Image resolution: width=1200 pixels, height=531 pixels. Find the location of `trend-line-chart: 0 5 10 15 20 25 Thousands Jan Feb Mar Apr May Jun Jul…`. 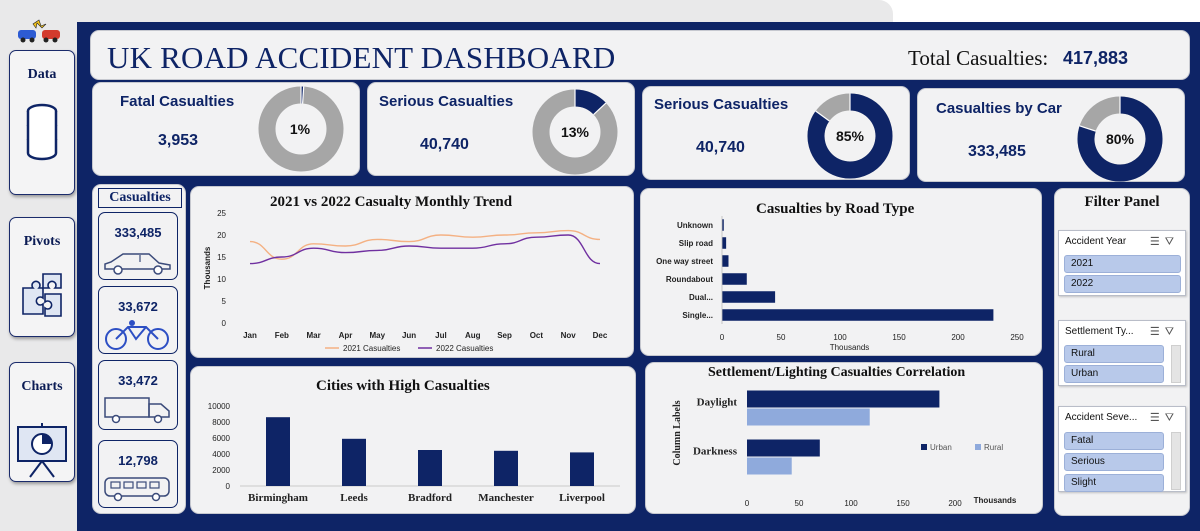

trend-line-chart: 0 5 10 15 20 25 Thousands Jan Feb Mar Apr May Jun Jul… is located at coordinates (405, 281).